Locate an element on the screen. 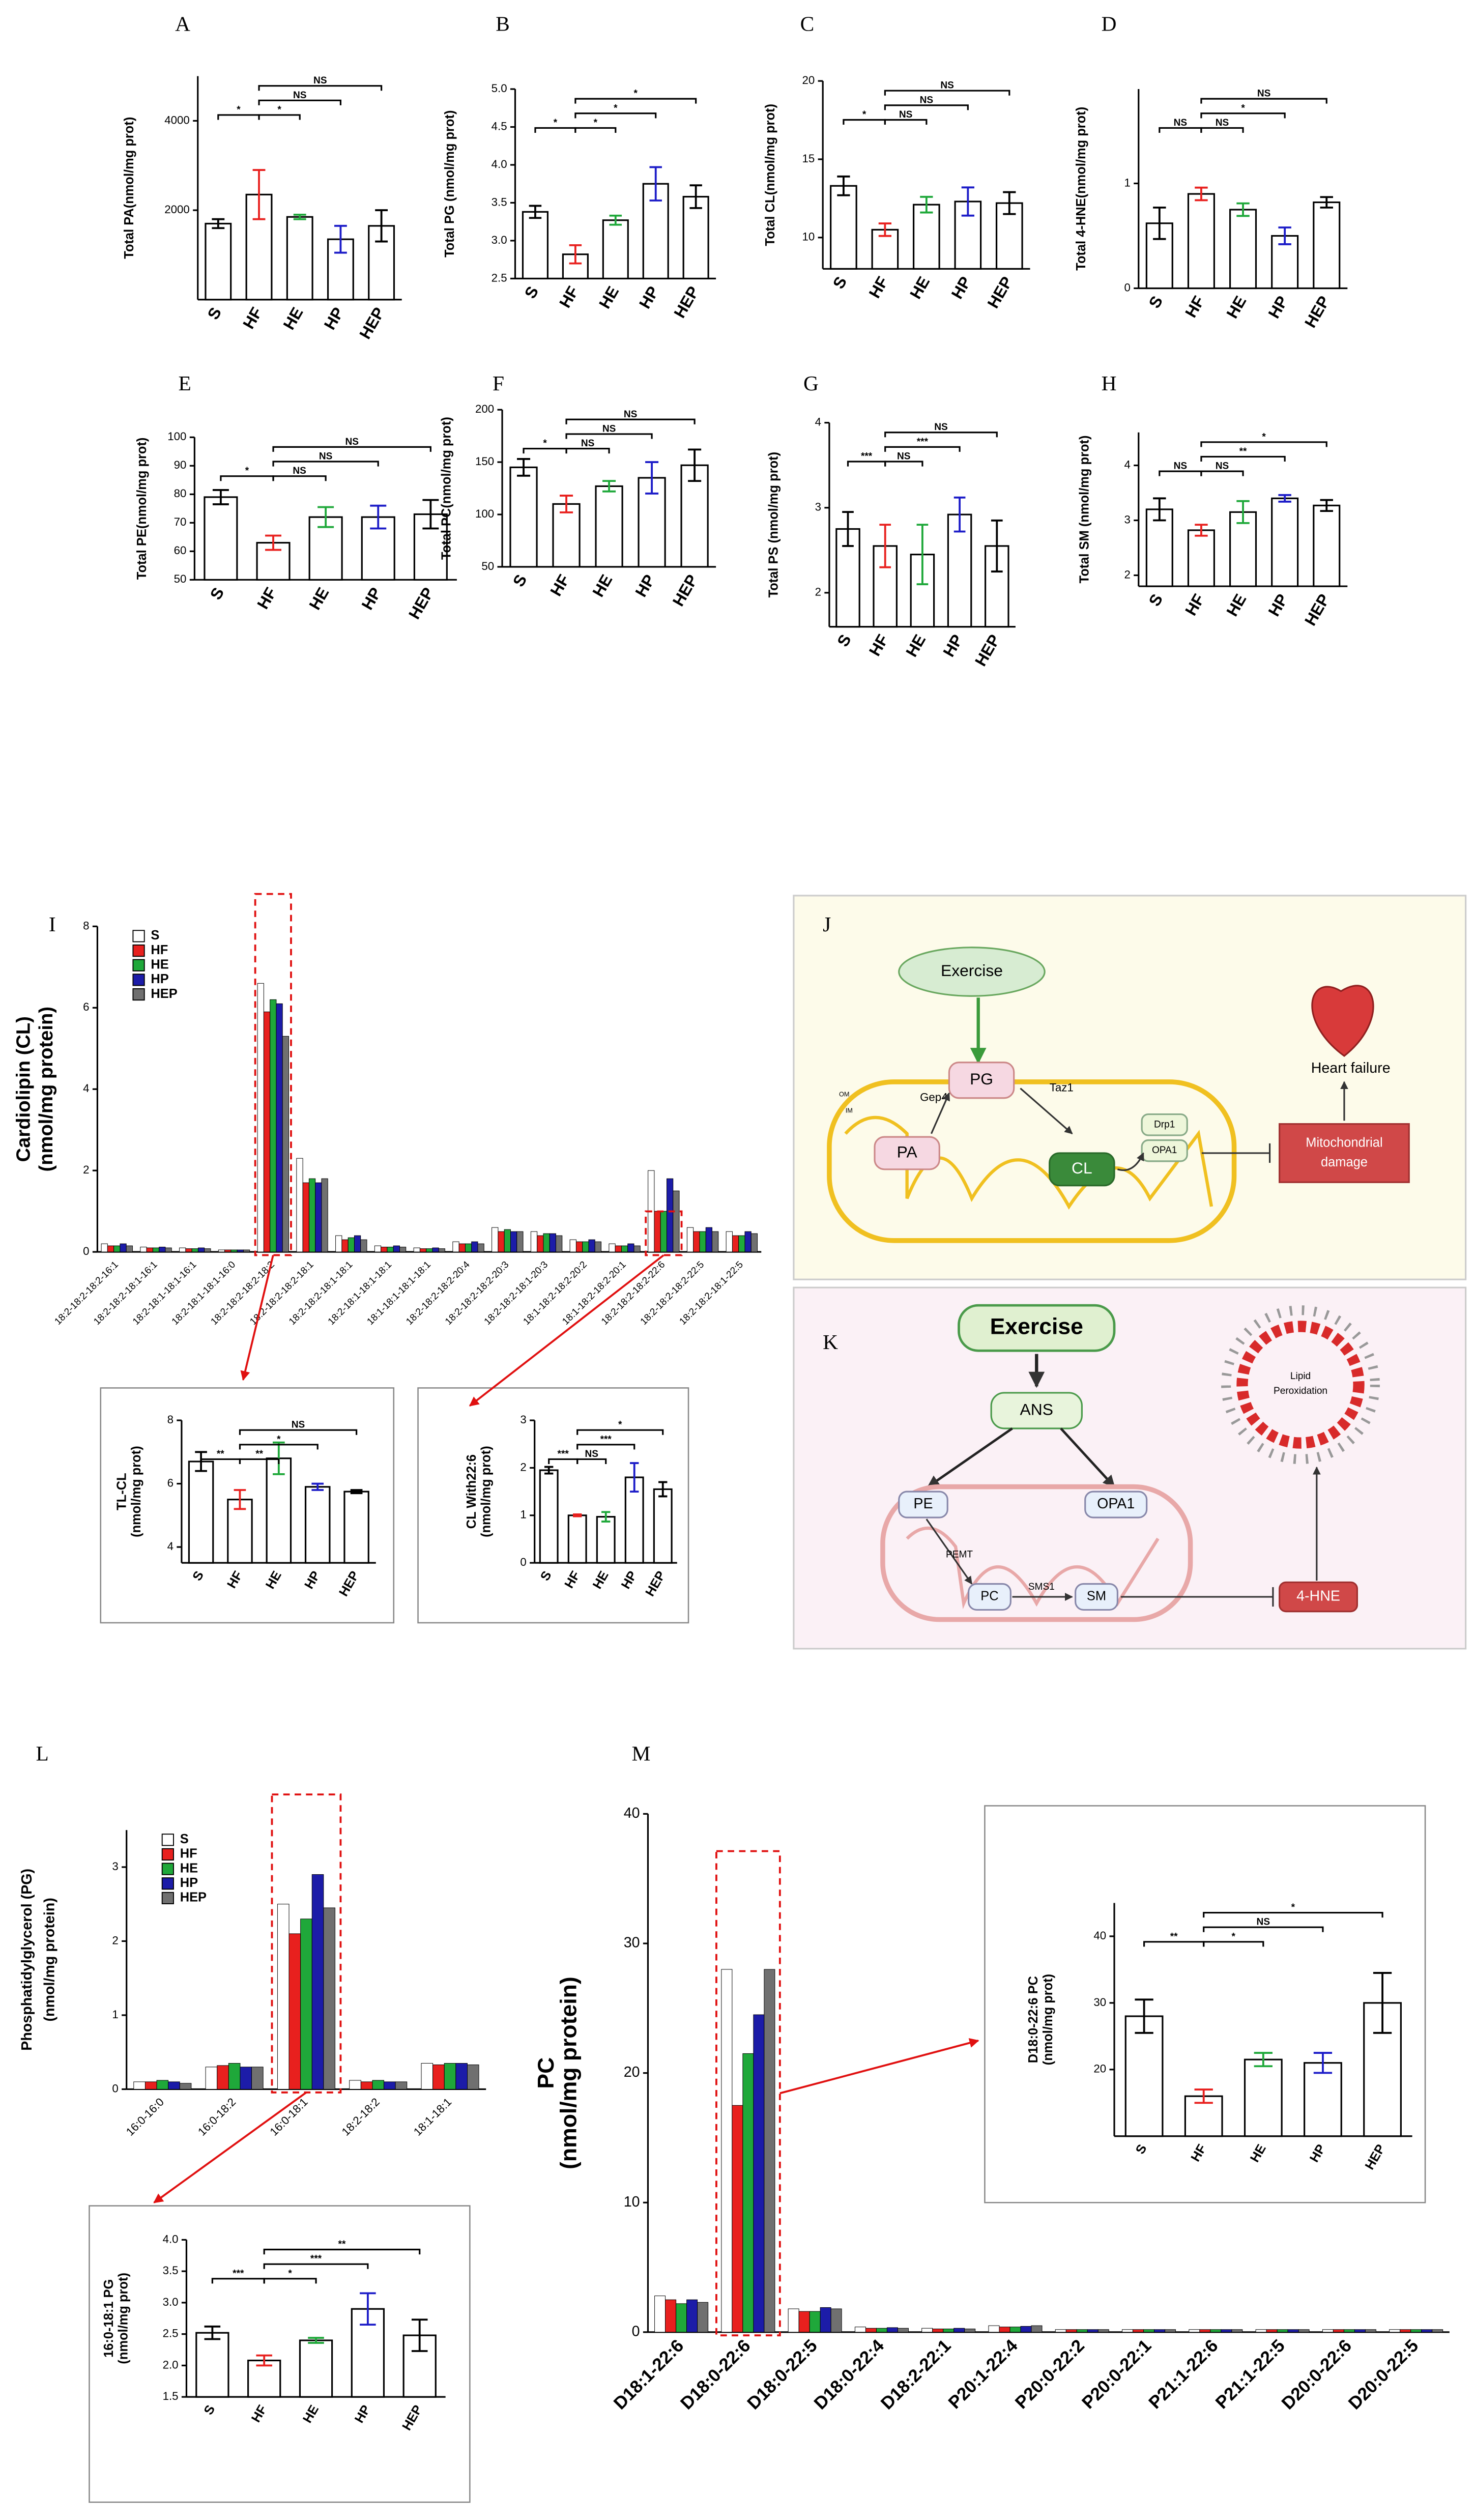  y-tick-label: 200 is located at coordinates (484, 409).